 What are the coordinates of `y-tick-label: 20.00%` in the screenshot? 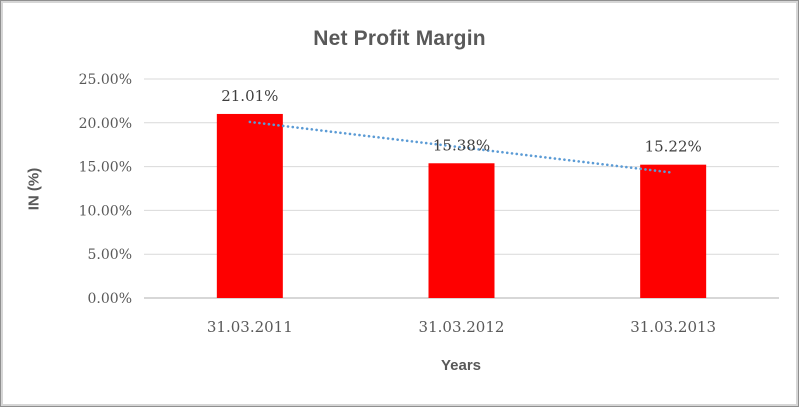 It's located at (105, 124).